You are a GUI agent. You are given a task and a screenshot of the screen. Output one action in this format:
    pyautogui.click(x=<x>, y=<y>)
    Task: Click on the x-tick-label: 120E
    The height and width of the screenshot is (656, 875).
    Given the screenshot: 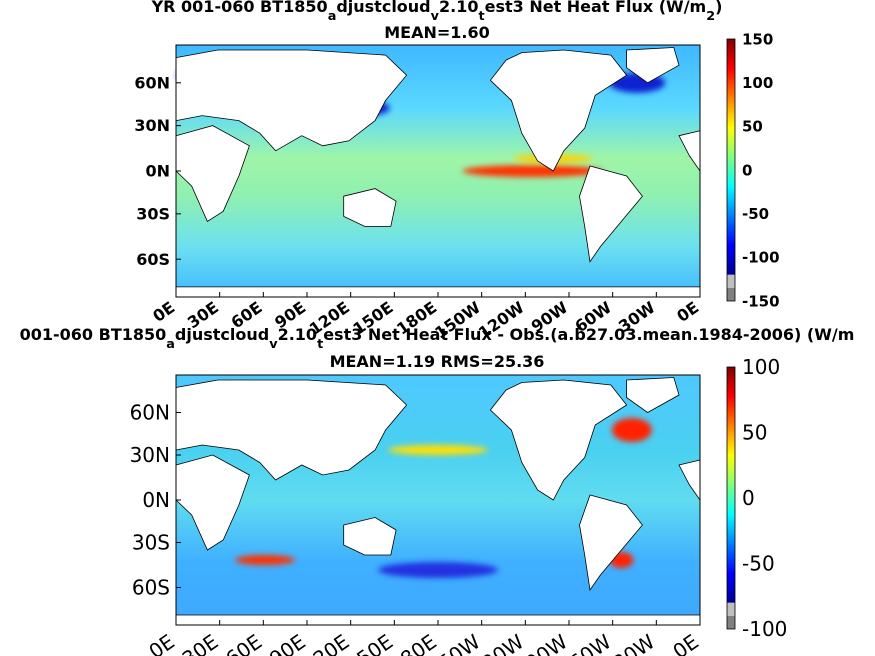 What is the action you would take?
    pyautogui.click(x=325, y=642)
    